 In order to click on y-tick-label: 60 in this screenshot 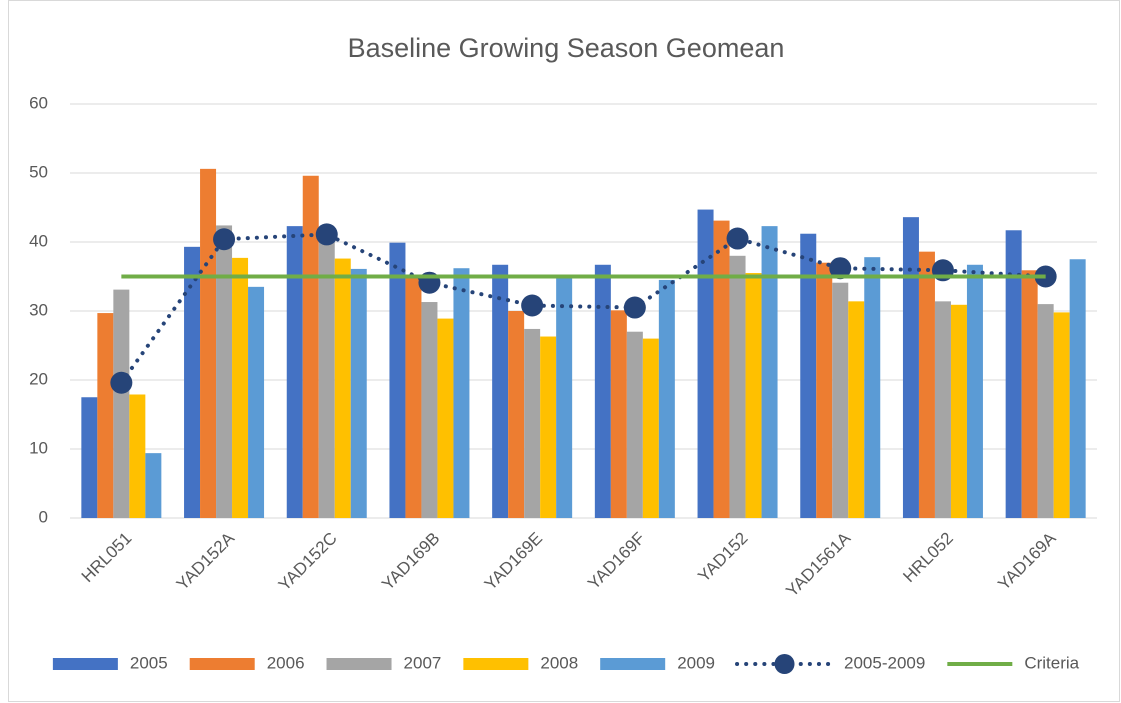, I will do `click(38, 102)`.